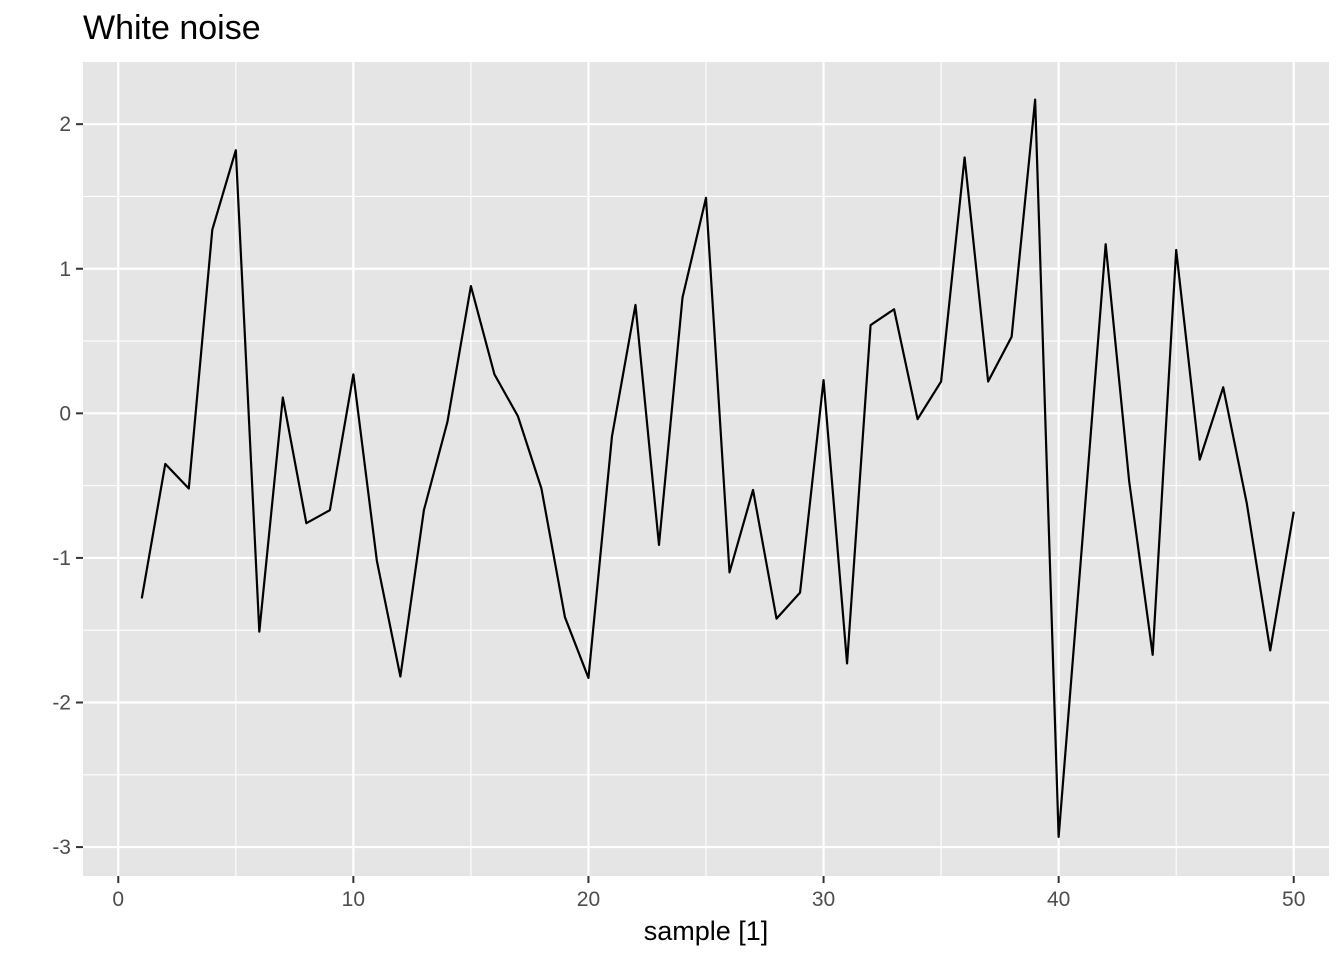 This screenshot has height=960, width=1344. Describe the element at coordinates (61, 703) in the screenshot. I see `y-tick-label: -2` at that location.